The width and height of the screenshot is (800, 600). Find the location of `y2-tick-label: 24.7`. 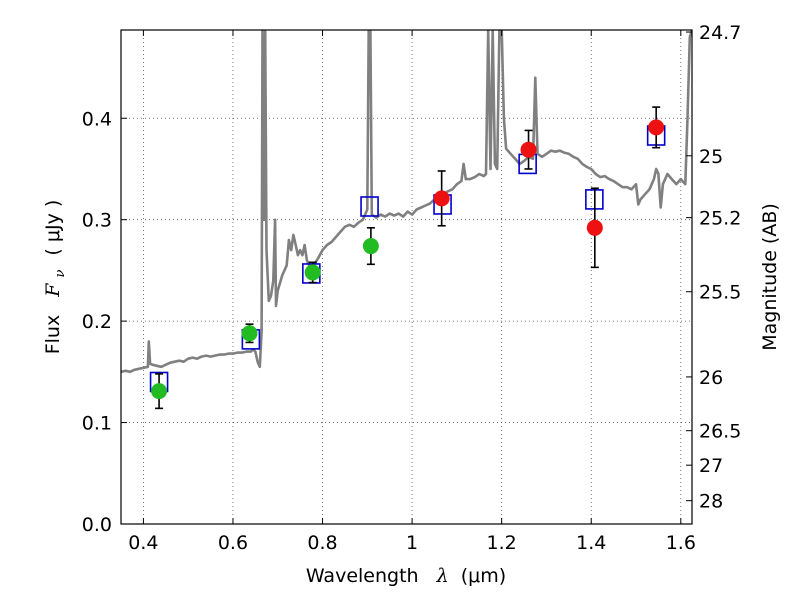

y2-tick-label: 24.7 is located at coordinates (720, 33).